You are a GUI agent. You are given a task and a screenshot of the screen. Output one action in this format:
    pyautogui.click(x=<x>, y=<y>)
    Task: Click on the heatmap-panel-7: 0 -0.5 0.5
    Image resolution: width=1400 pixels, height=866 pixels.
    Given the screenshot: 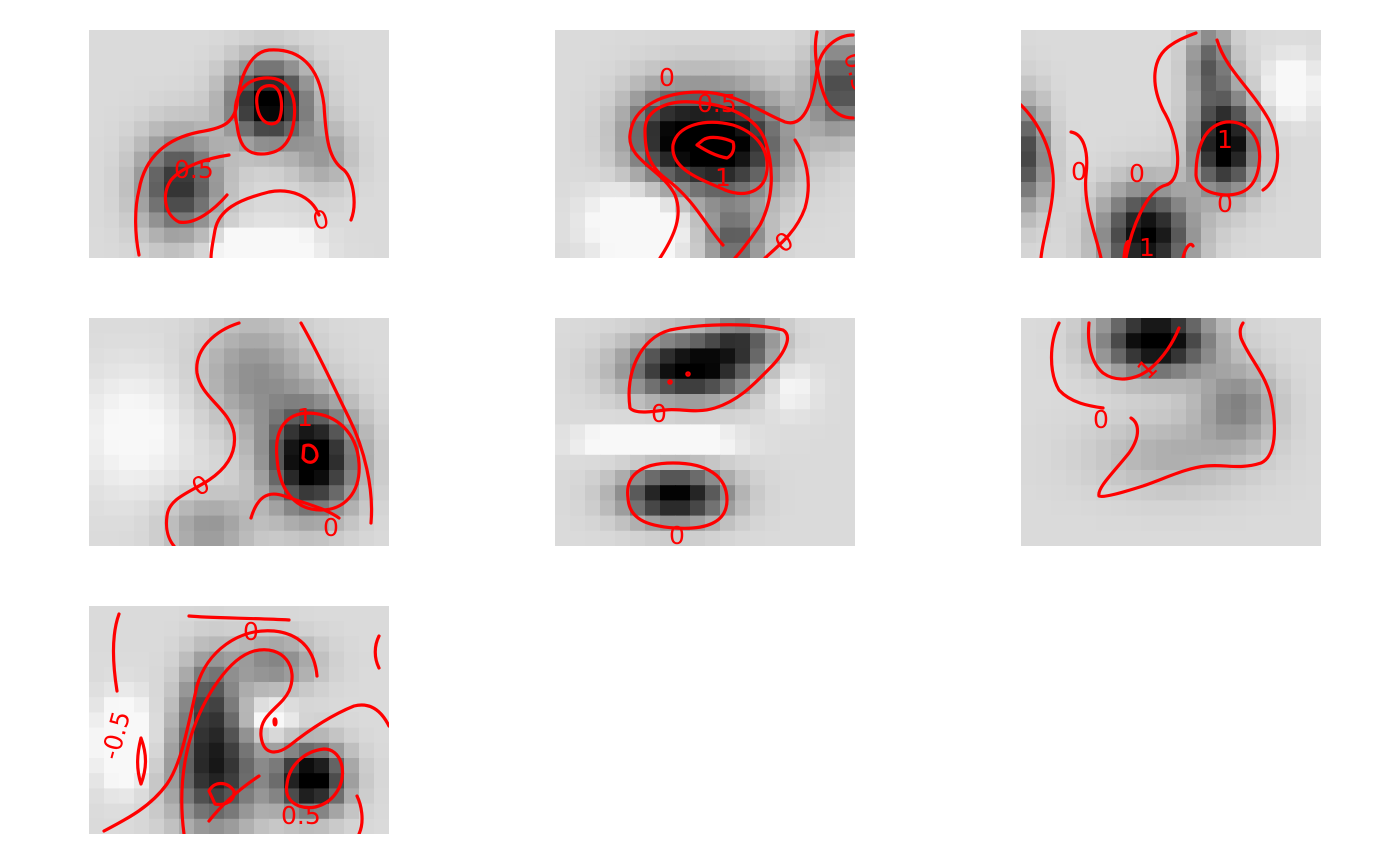 What is the action you would take?
    pyautogui.click(x=239, y=720)
    